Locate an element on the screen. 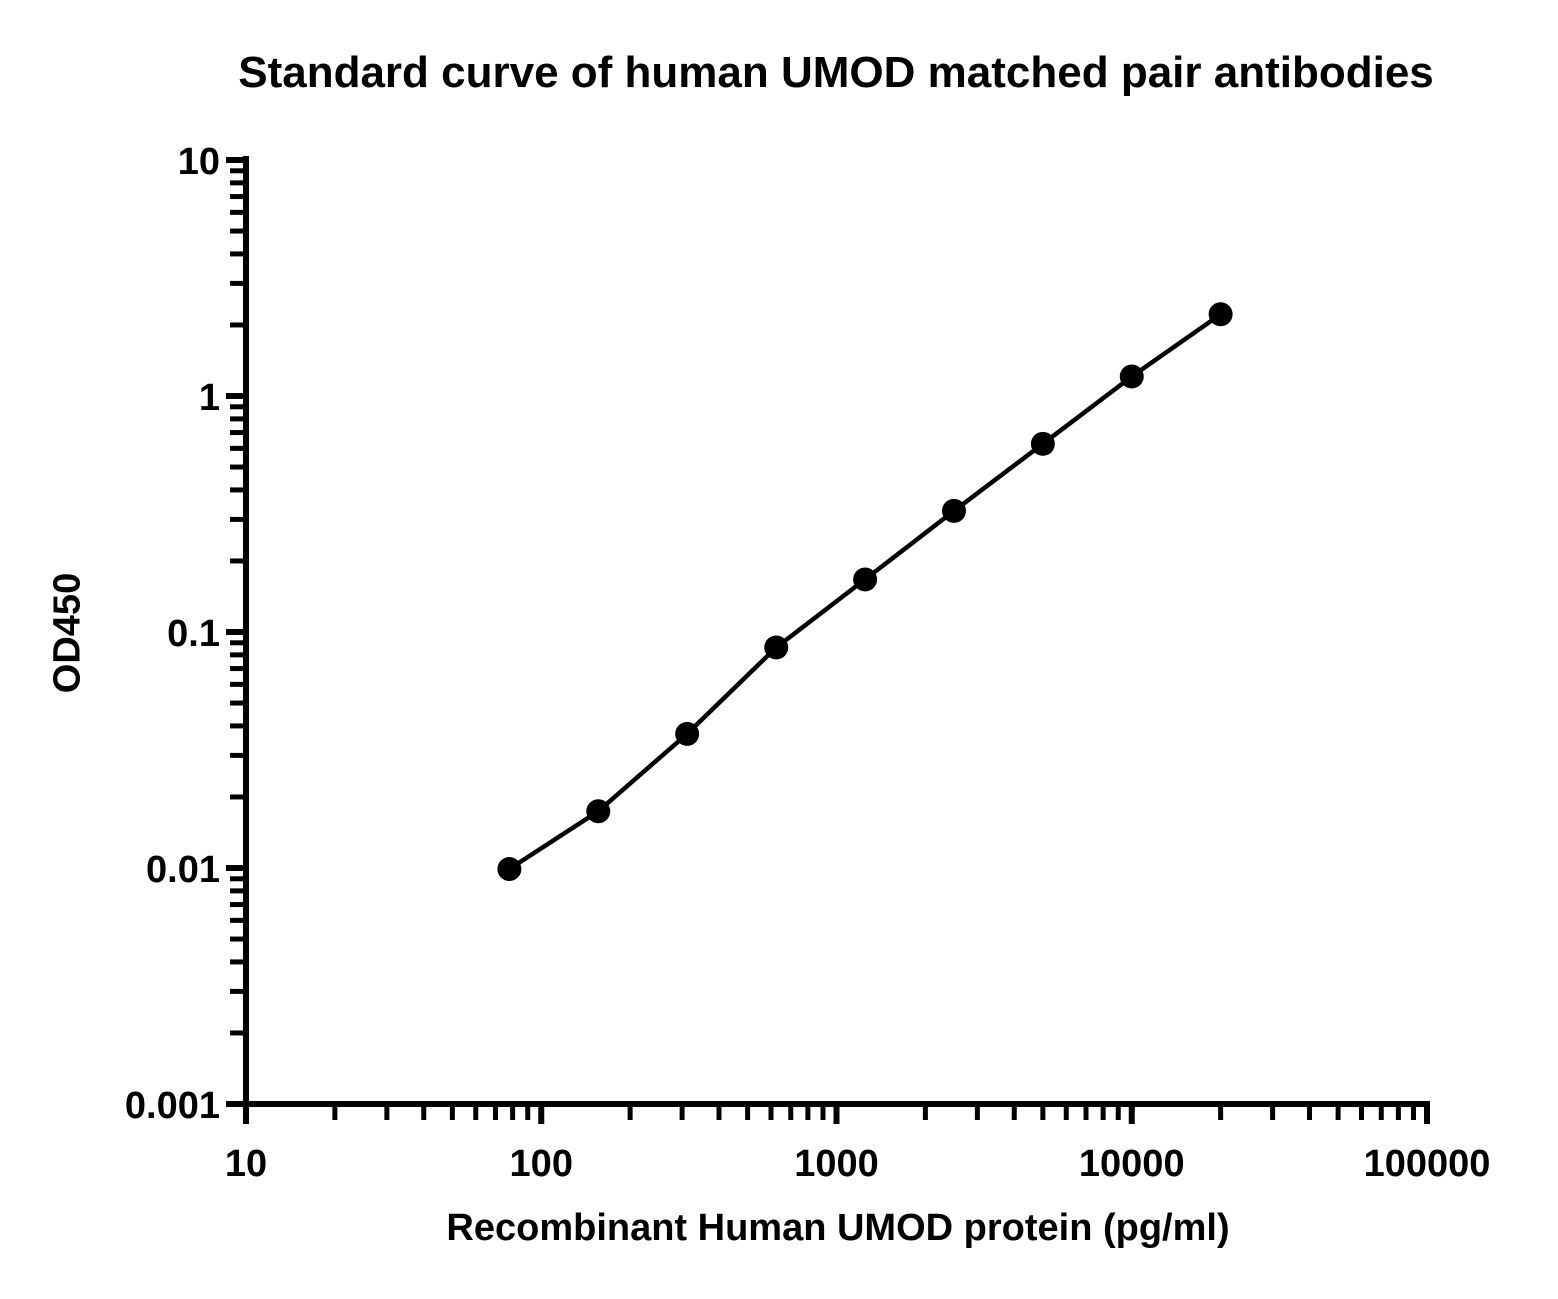  x-tick-label: 100 is located at coordinates (541, 1164).